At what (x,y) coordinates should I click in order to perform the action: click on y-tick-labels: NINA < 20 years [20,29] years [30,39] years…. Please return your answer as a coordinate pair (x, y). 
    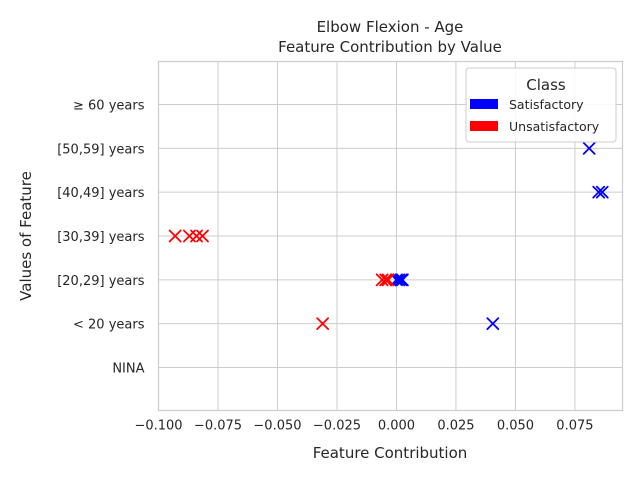
    Looking at the image, I should click on (100, 238).